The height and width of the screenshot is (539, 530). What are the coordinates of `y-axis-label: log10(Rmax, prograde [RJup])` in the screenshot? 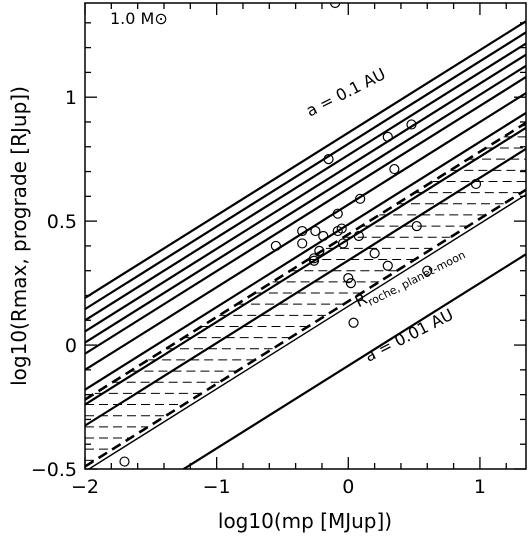 It's located at (19, 236).